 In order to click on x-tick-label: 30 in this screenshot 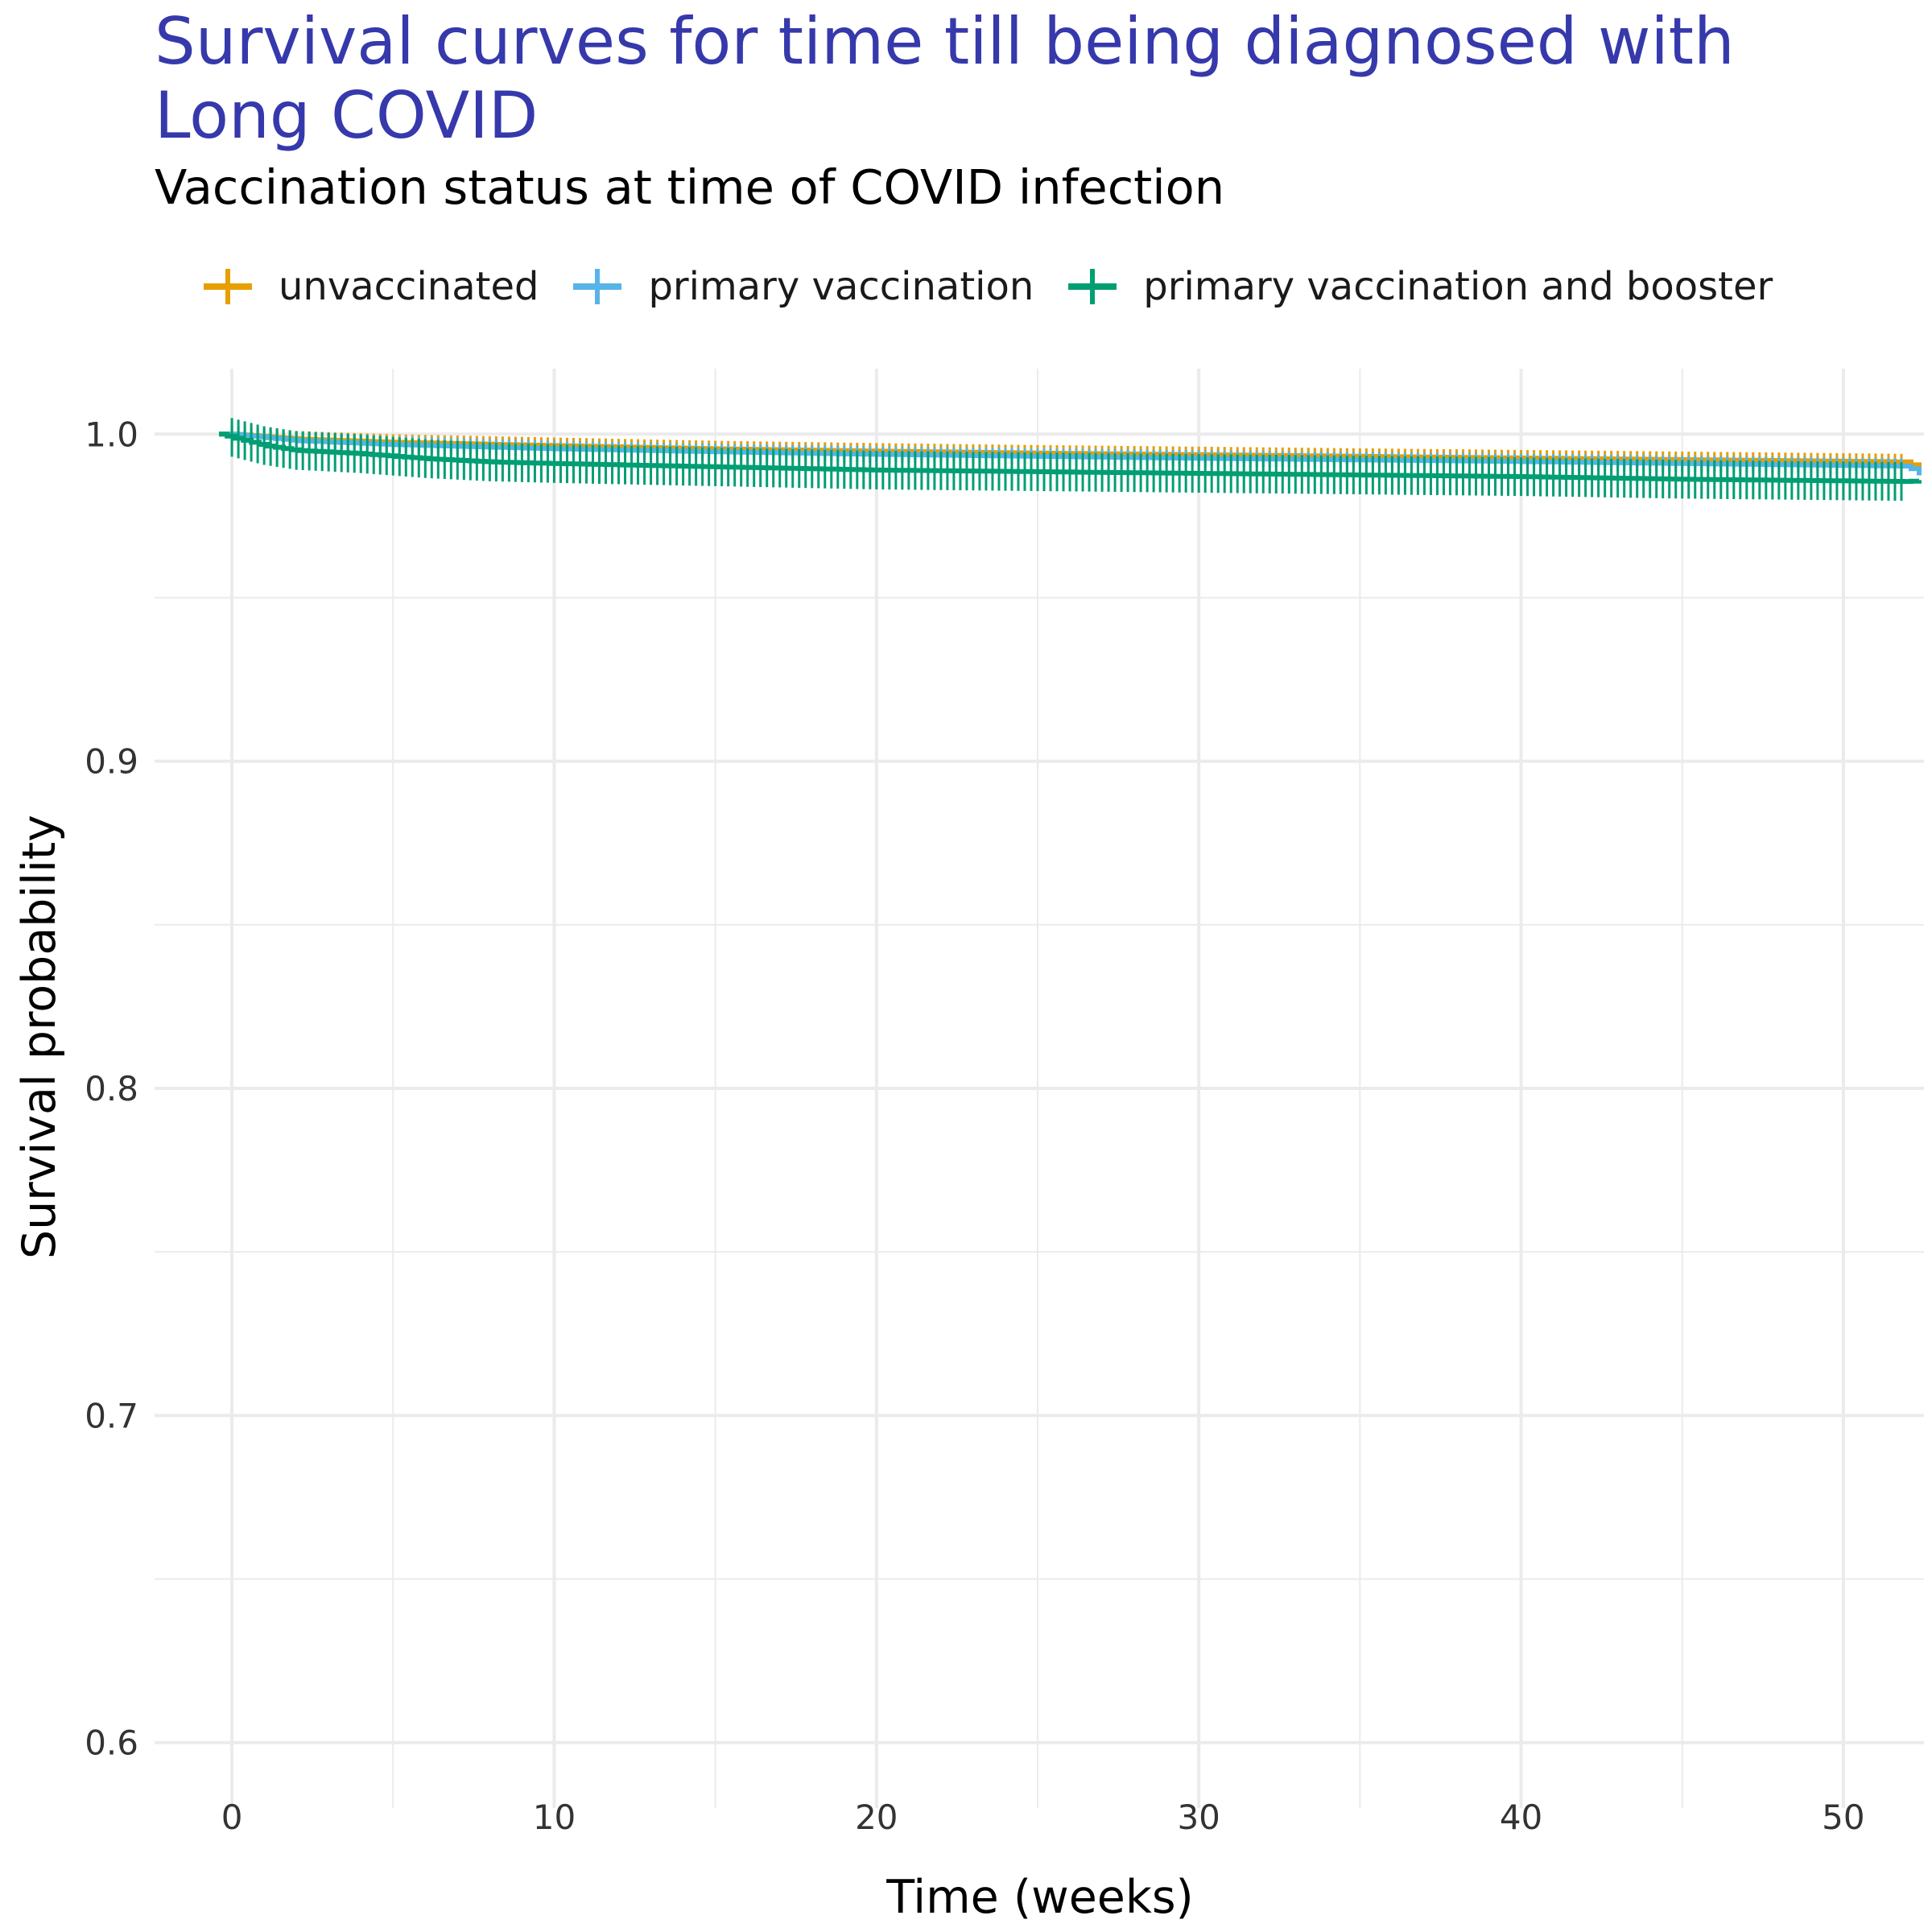, I will do `click(1198, 1817)`.